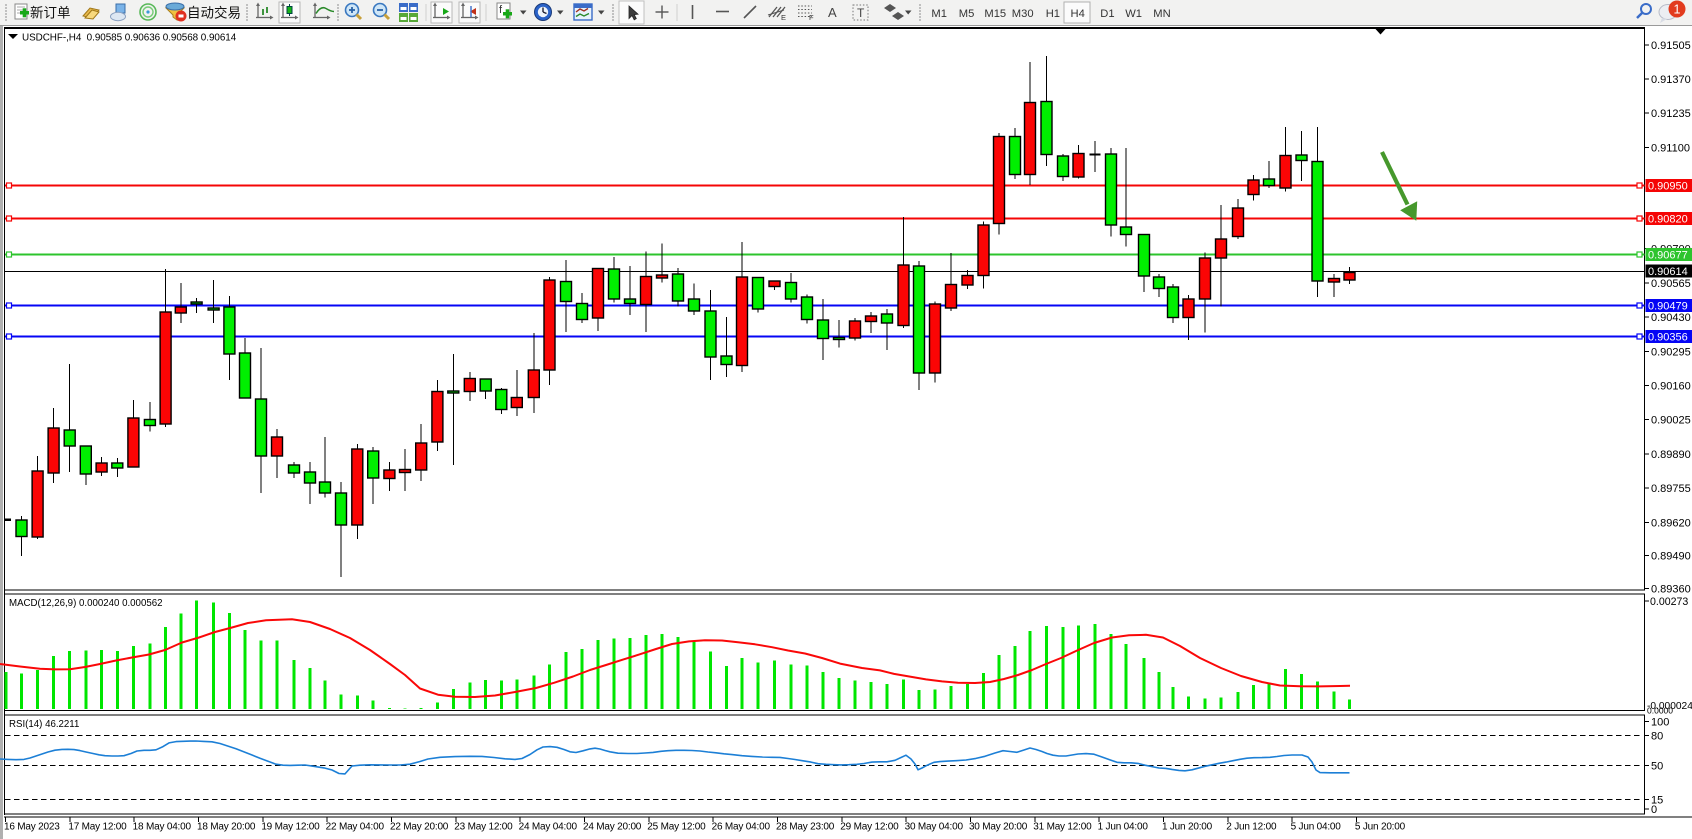  I want to click on svg-text: 100, so click(1660, 722).